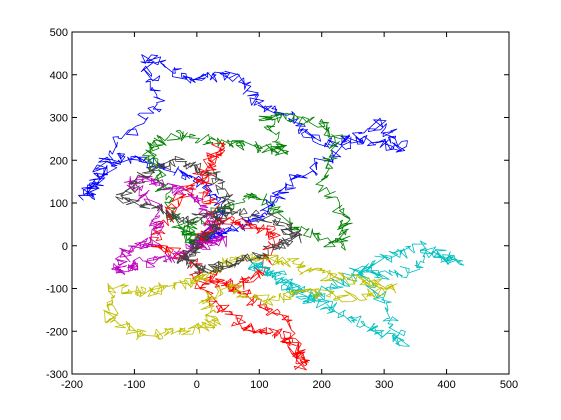  Describe the element at coordinates (322, 385) in the screenshot. I see `x-tick-label: 200` at that location.